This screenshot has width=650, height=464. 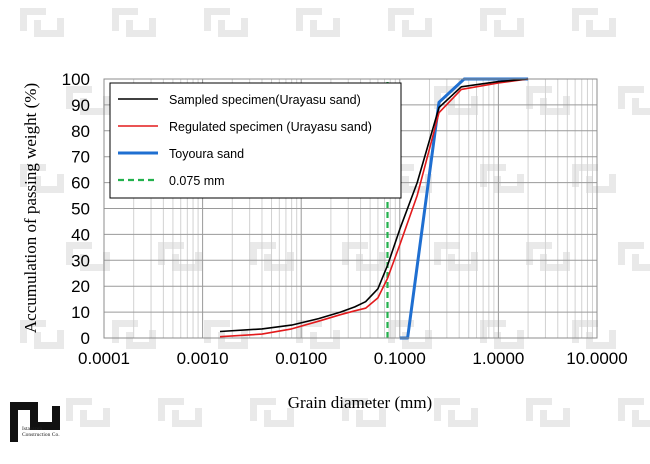 I want to click on y-tick-label: 70, so click(x=80, y=157).